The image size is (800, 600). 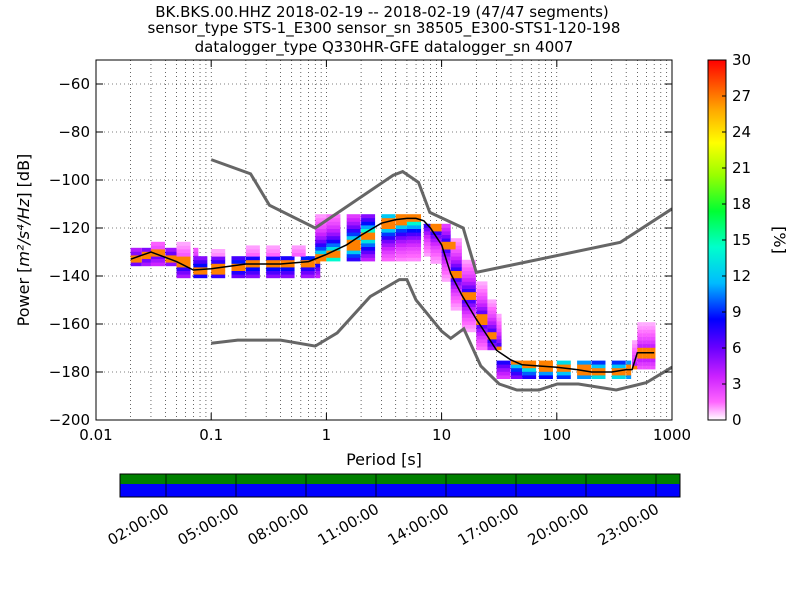 I want to click on colorbar-tick-label: 24, so click(x=741, y=132).